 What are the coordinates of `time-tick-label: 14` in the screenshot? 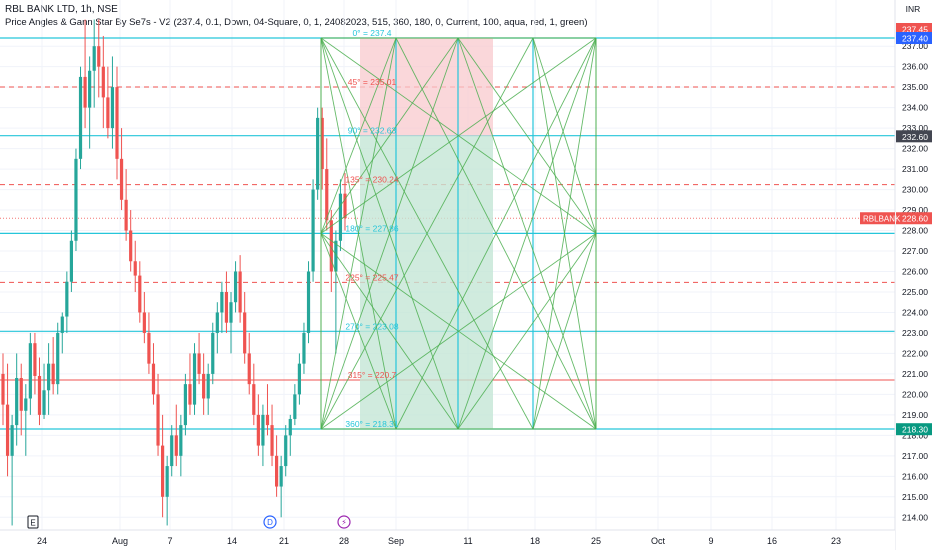 It's located at (232, 541).